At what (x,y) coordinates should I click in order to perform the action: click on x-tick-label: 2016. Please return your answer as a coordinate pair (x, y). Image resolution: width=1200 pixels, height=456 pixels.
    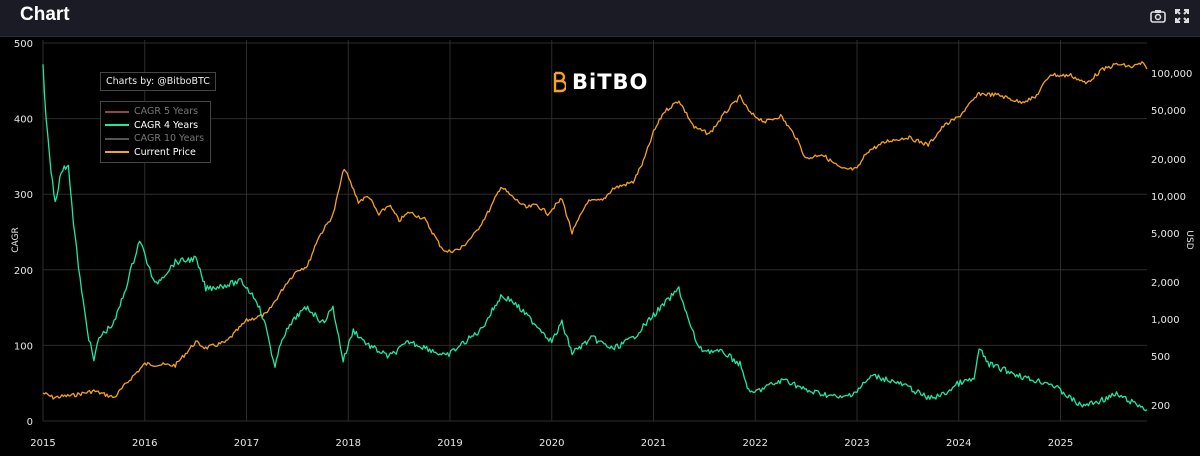
    Looking at the image, I should click on (144, 443).